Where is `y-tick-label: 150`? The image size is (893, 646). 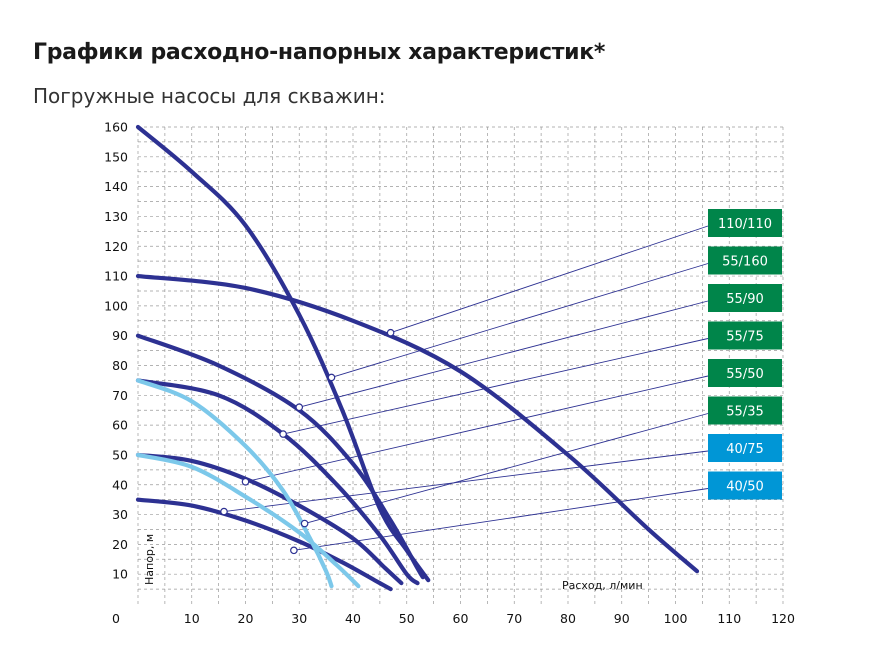
y-tick-label: 150 is located at coordinates (116, 156).